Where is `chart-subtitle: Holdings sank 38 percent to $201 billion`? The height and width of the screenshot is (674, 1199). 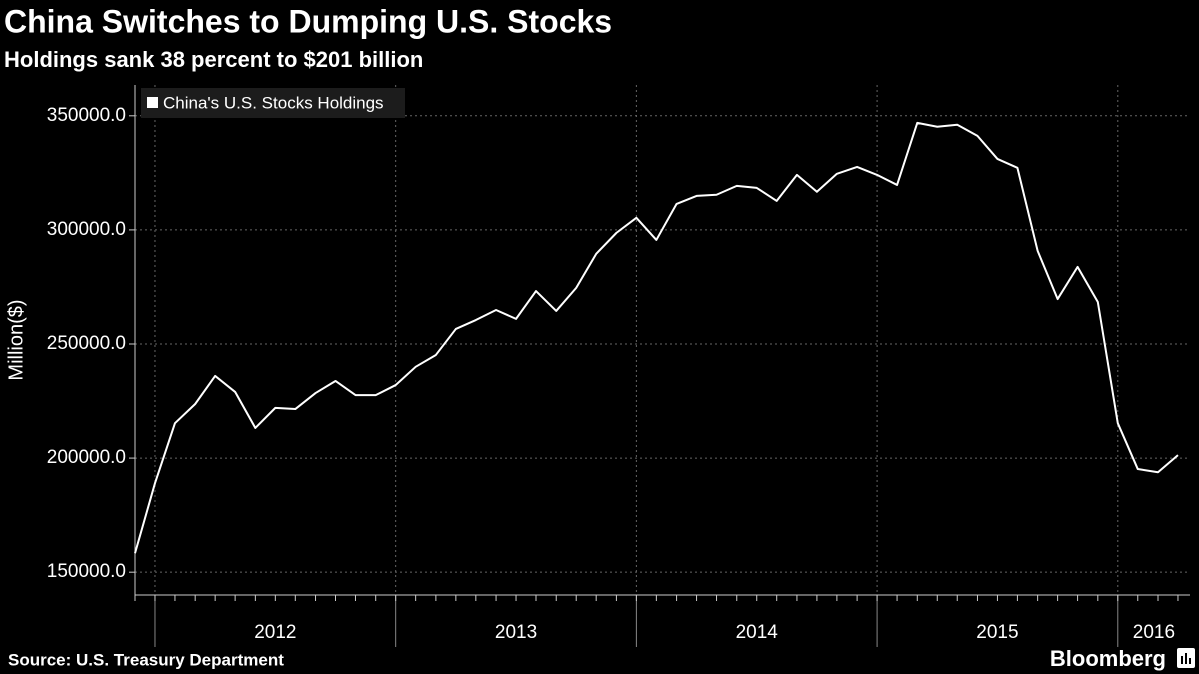 chart-subtitle: Holdings sank 38 percent to $201 billion is located at coordinates (213, 59).